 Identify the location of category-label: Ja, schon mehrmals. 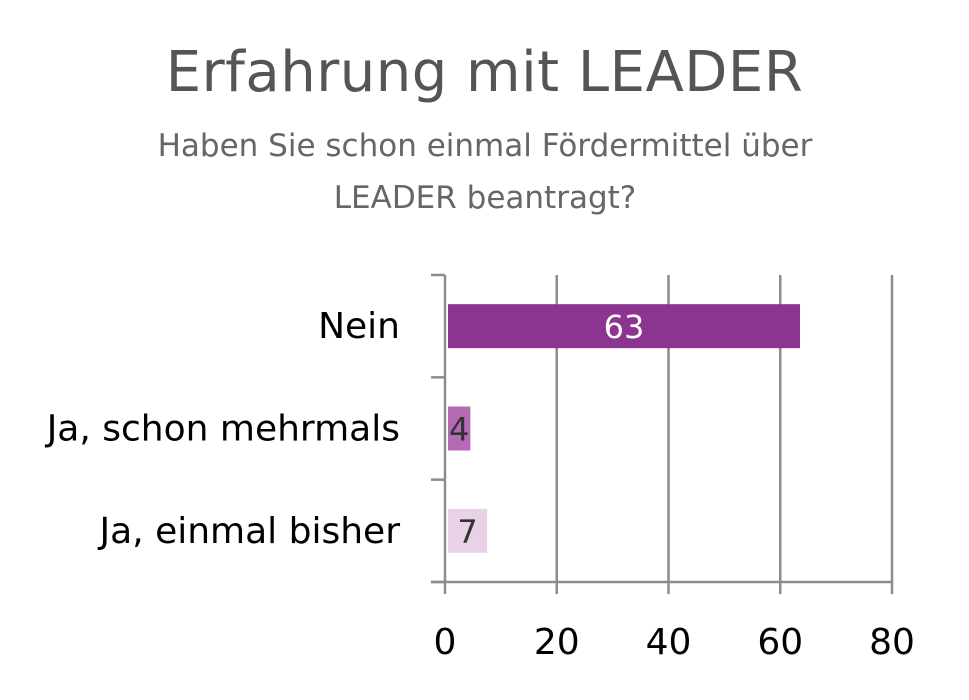
(222, 429).